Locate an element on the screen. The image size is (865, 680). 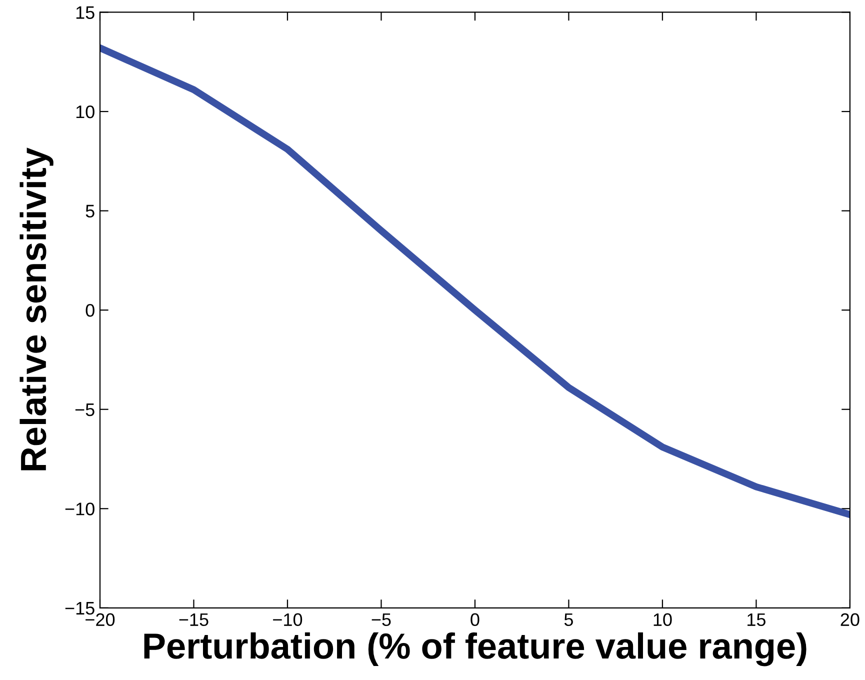
x-tick-label: 15 is located at coordinates (757, 619).